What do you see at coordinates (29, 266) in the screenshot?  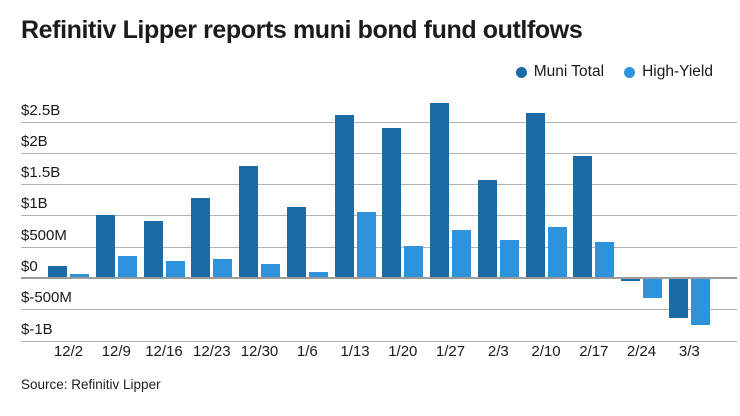 I see `y-axis-label: $0` at bounding box center [29, 266].